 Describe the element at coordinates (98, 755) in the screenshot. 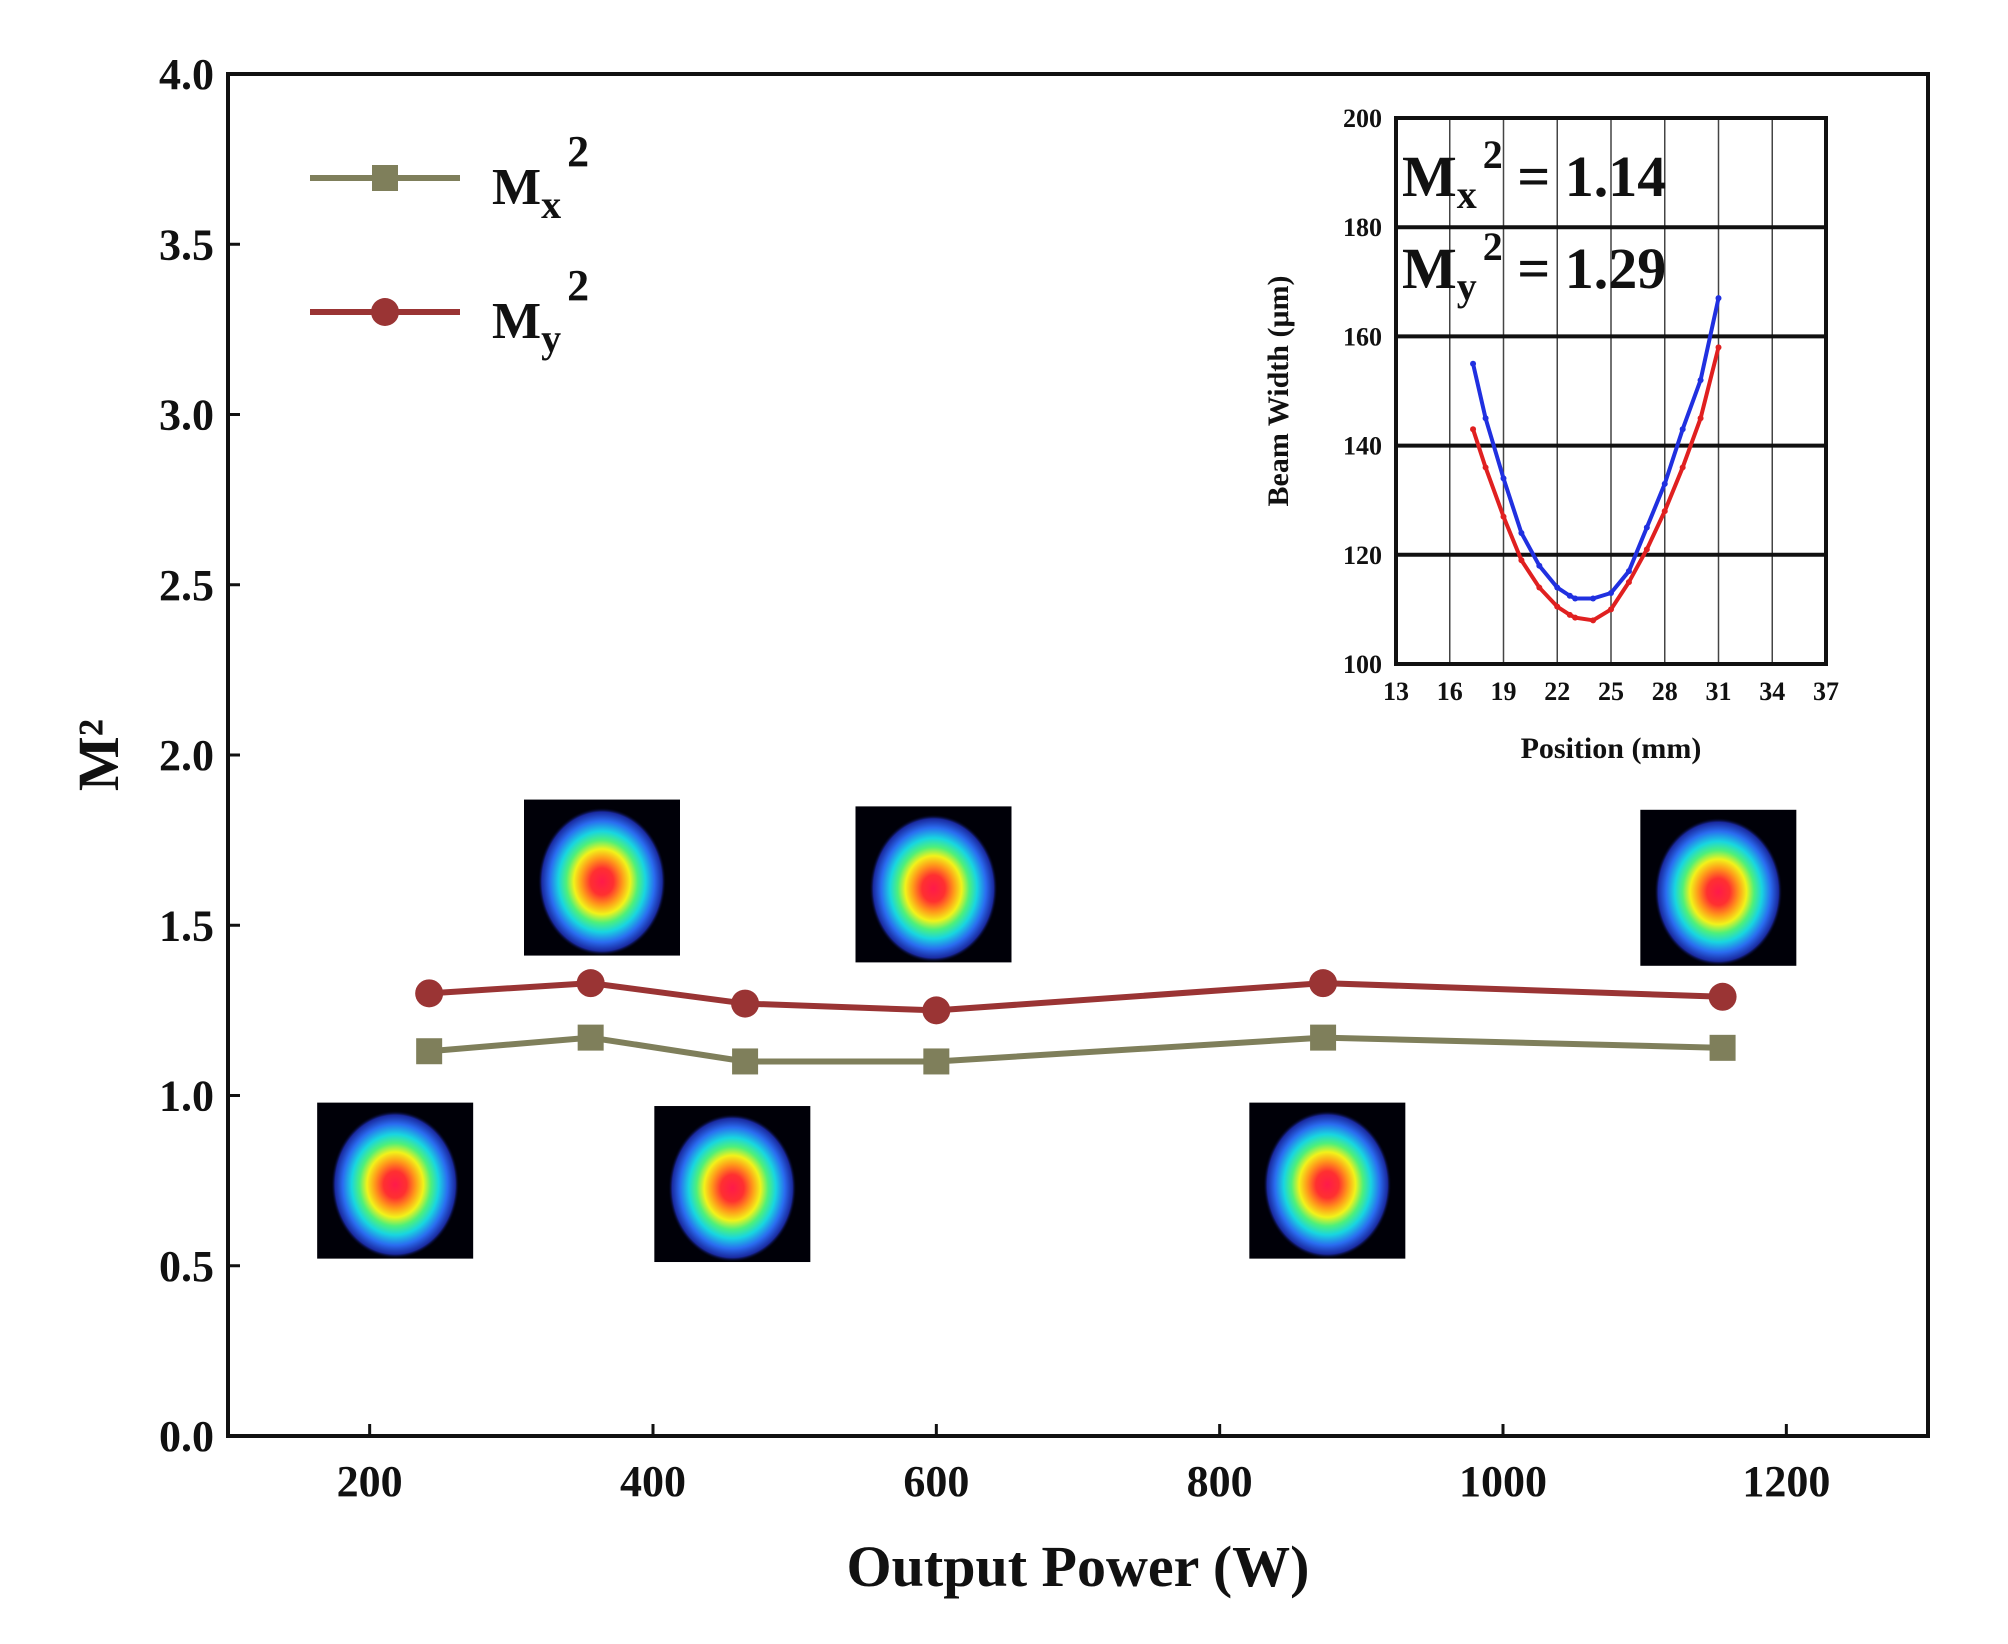

I see `y-axis-title: M²` at that location.